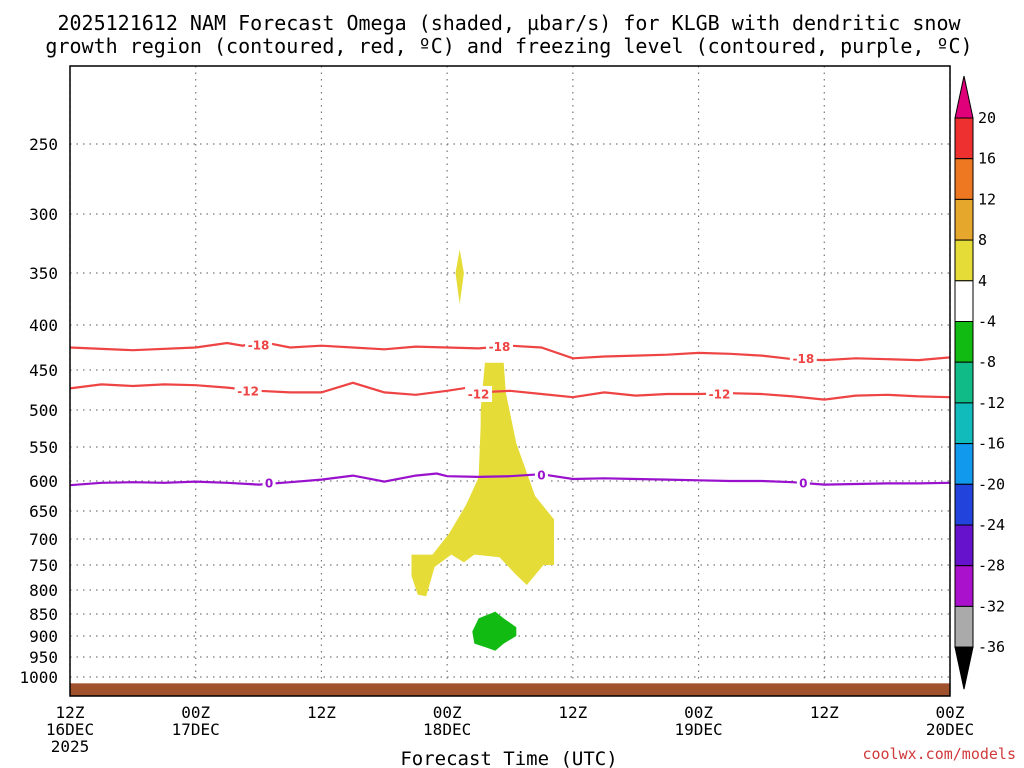  I want to click on y-tick-label-600: 600, so click(43, 481).